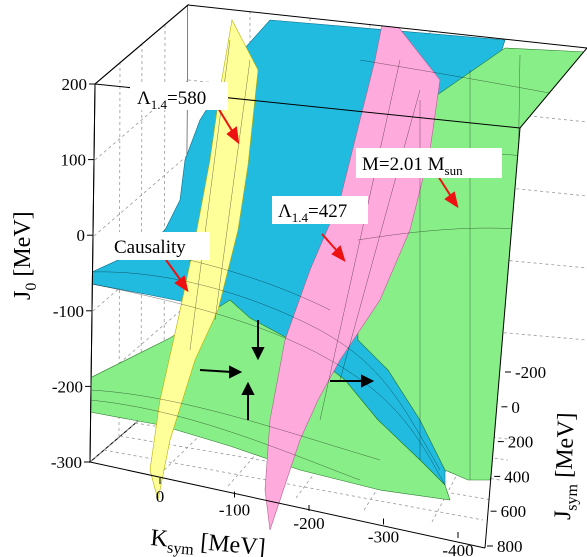  What do you see at coordinates (521, 442) in the screenshot?
I see `z-tick-label: 200` at bounding box center [521, 442].